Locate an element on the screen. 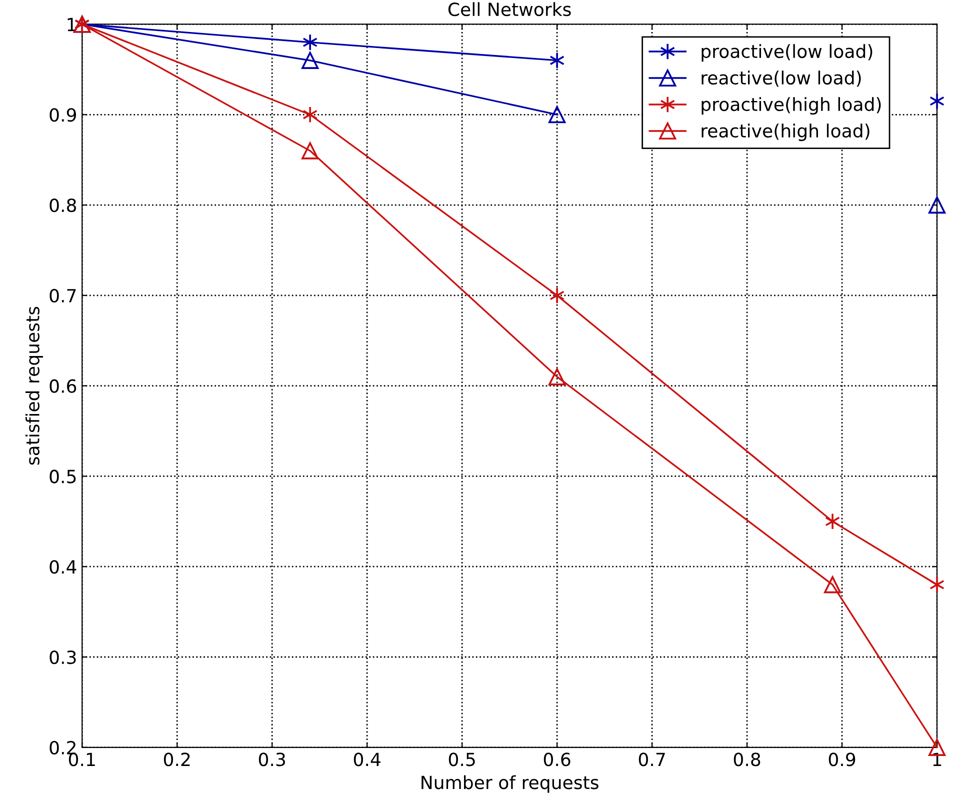 This screenshot has width=966, height=808. x-tick-label: 0.3 is located at coordinates (271, 759).